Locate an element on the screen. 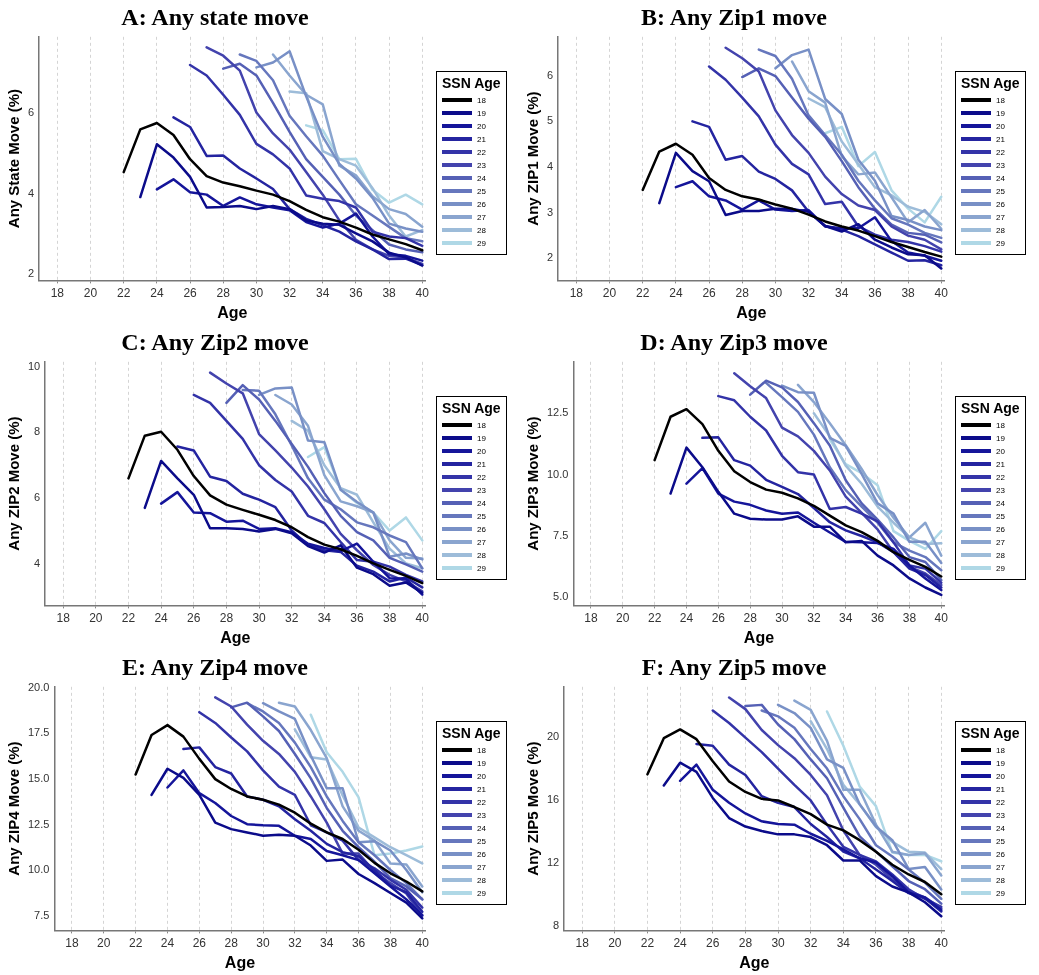 This screenshot has height=975, width=1039. y-tick-label: 20.0 is located at coordinates (38, 686).